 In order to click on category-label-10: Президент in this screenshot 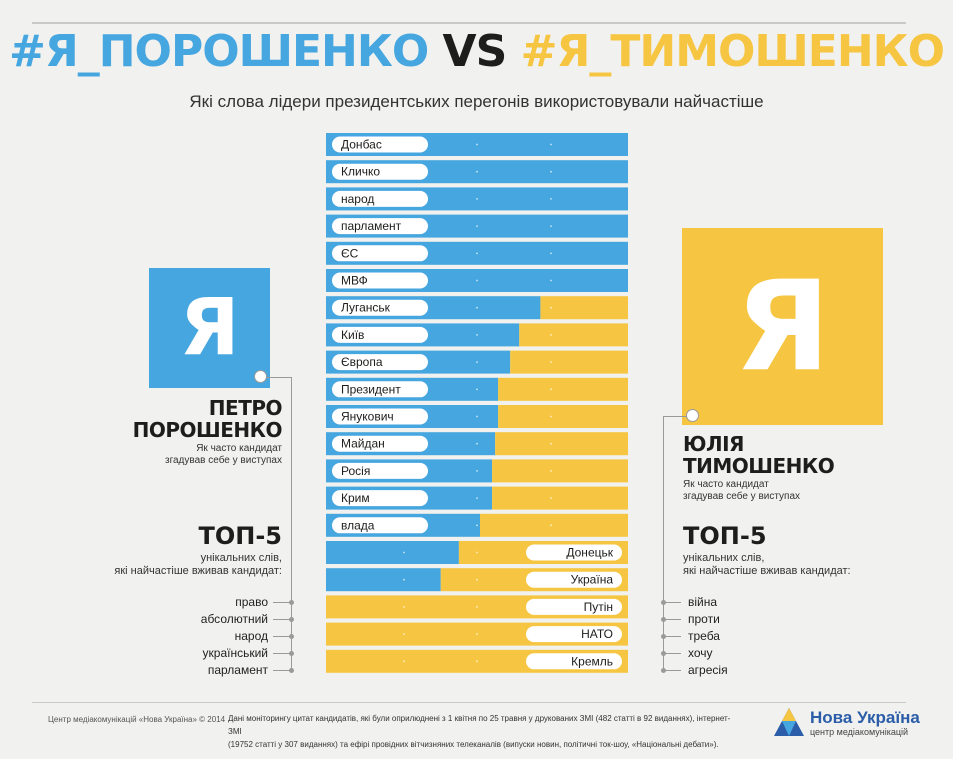, I will do `click(371, 389)`.